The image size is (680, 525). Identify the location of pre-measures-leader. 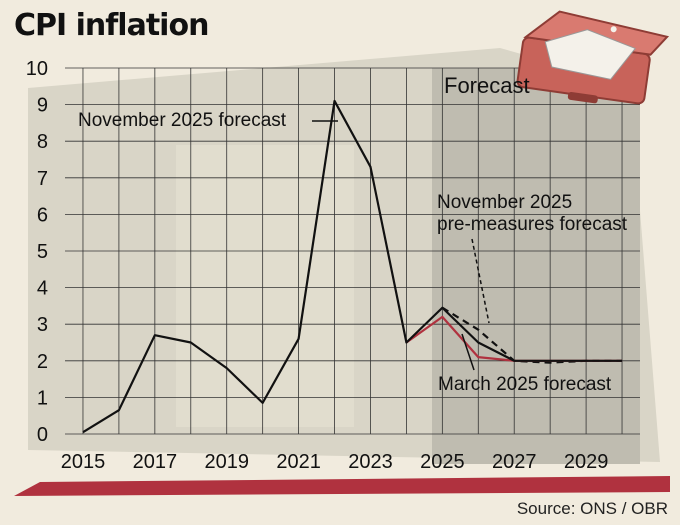
(480, 281).